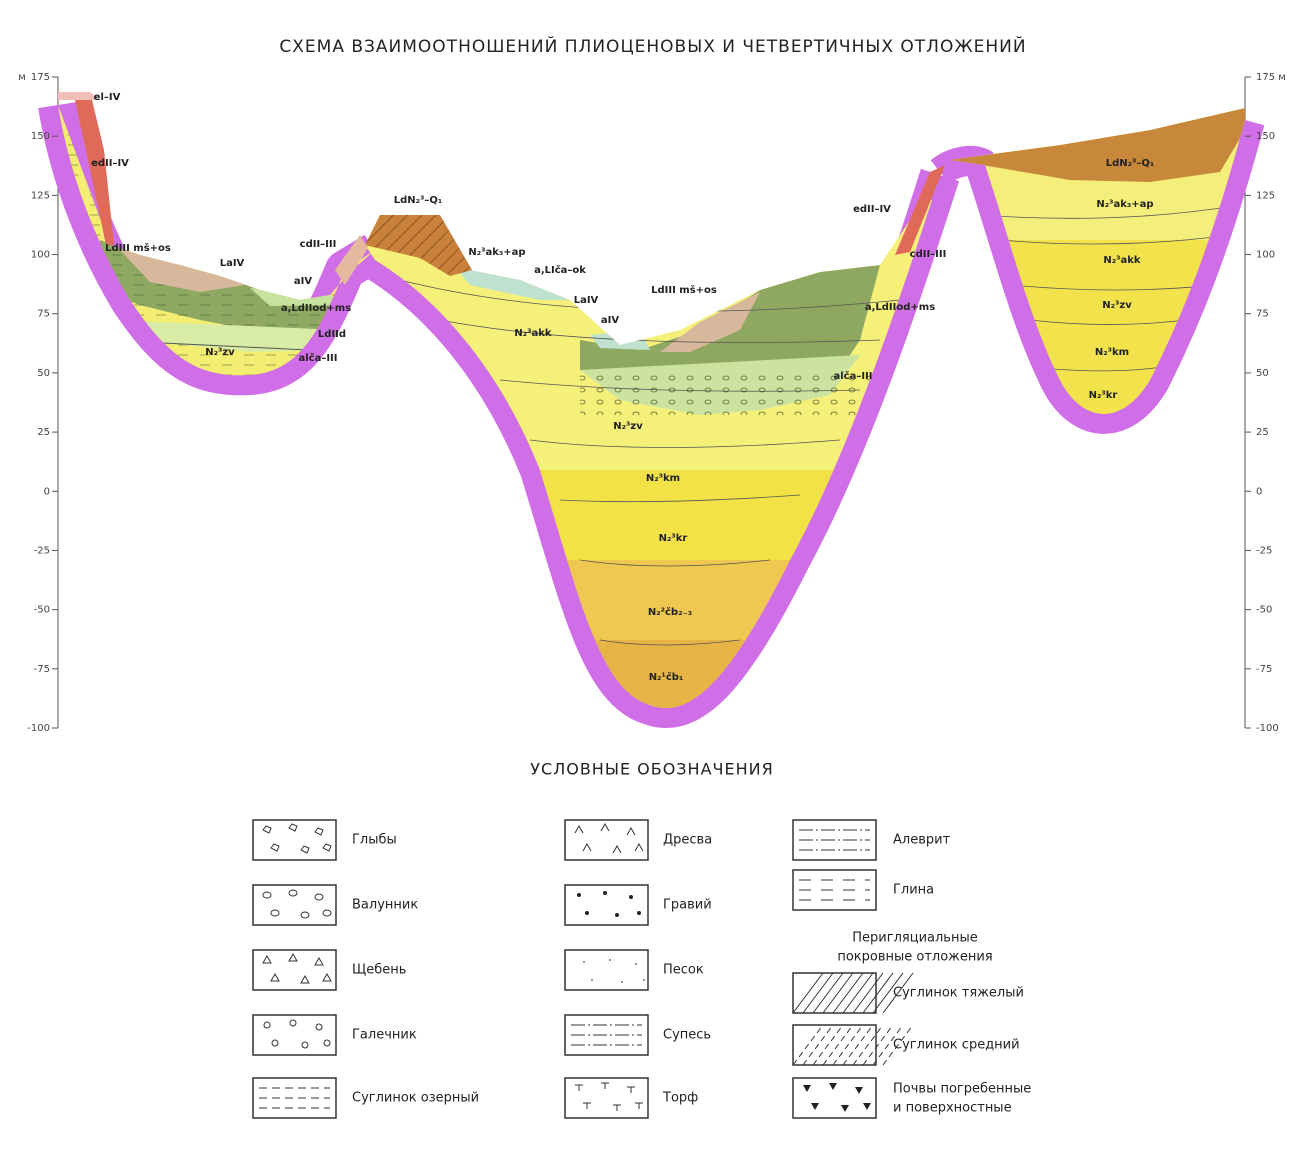 The image size is (1293, 1156). What do you see at coordinates (294, 905) in the screenshot?
I see `legend-swatch` at bounding box center [294, 905].